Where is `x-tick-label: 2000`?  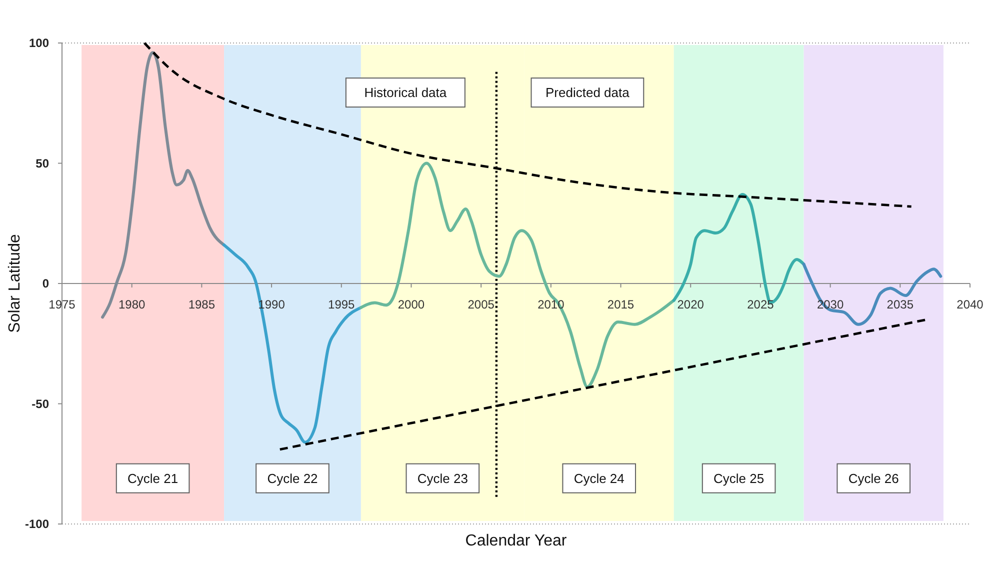
x-tick-label: 2000 is located at coordinates (411, 305).